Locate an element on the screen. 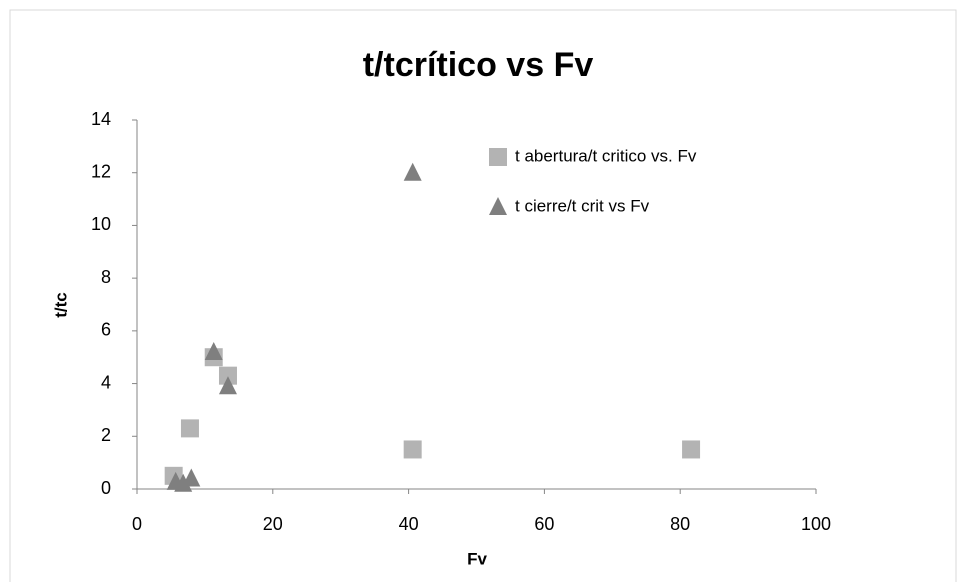 Image resolution: width=957 pixels, height=582 pixels. x-axis-label: Fv is located at coordinates (477, 558).